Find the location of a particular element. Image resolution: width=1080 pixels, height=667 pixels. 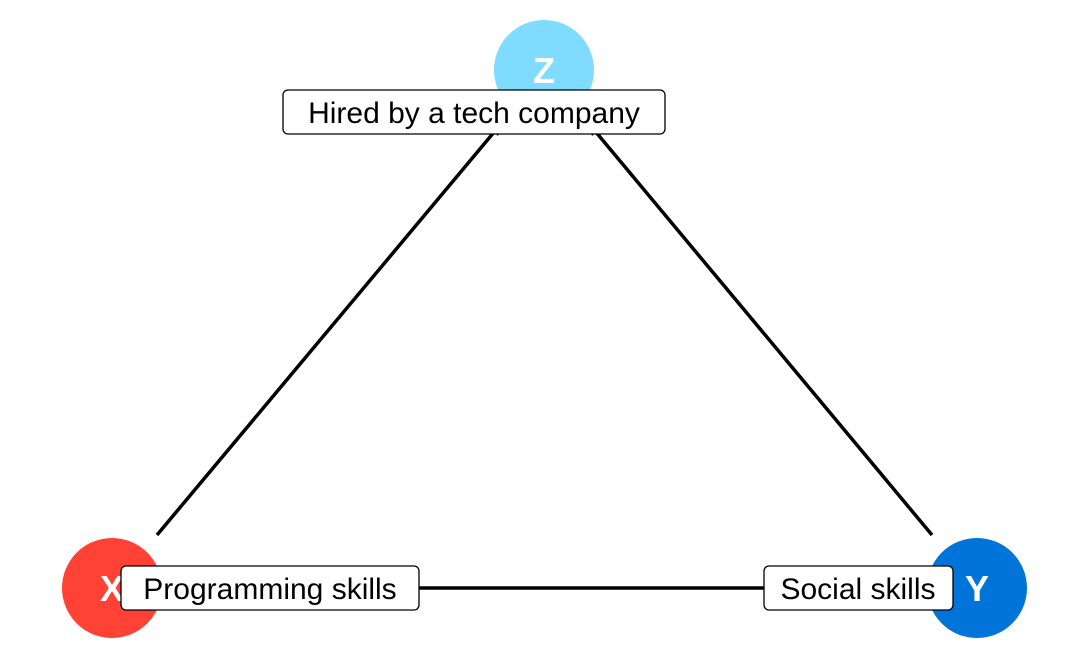

node-y-letter: Y is located at coordinates (977, 588).